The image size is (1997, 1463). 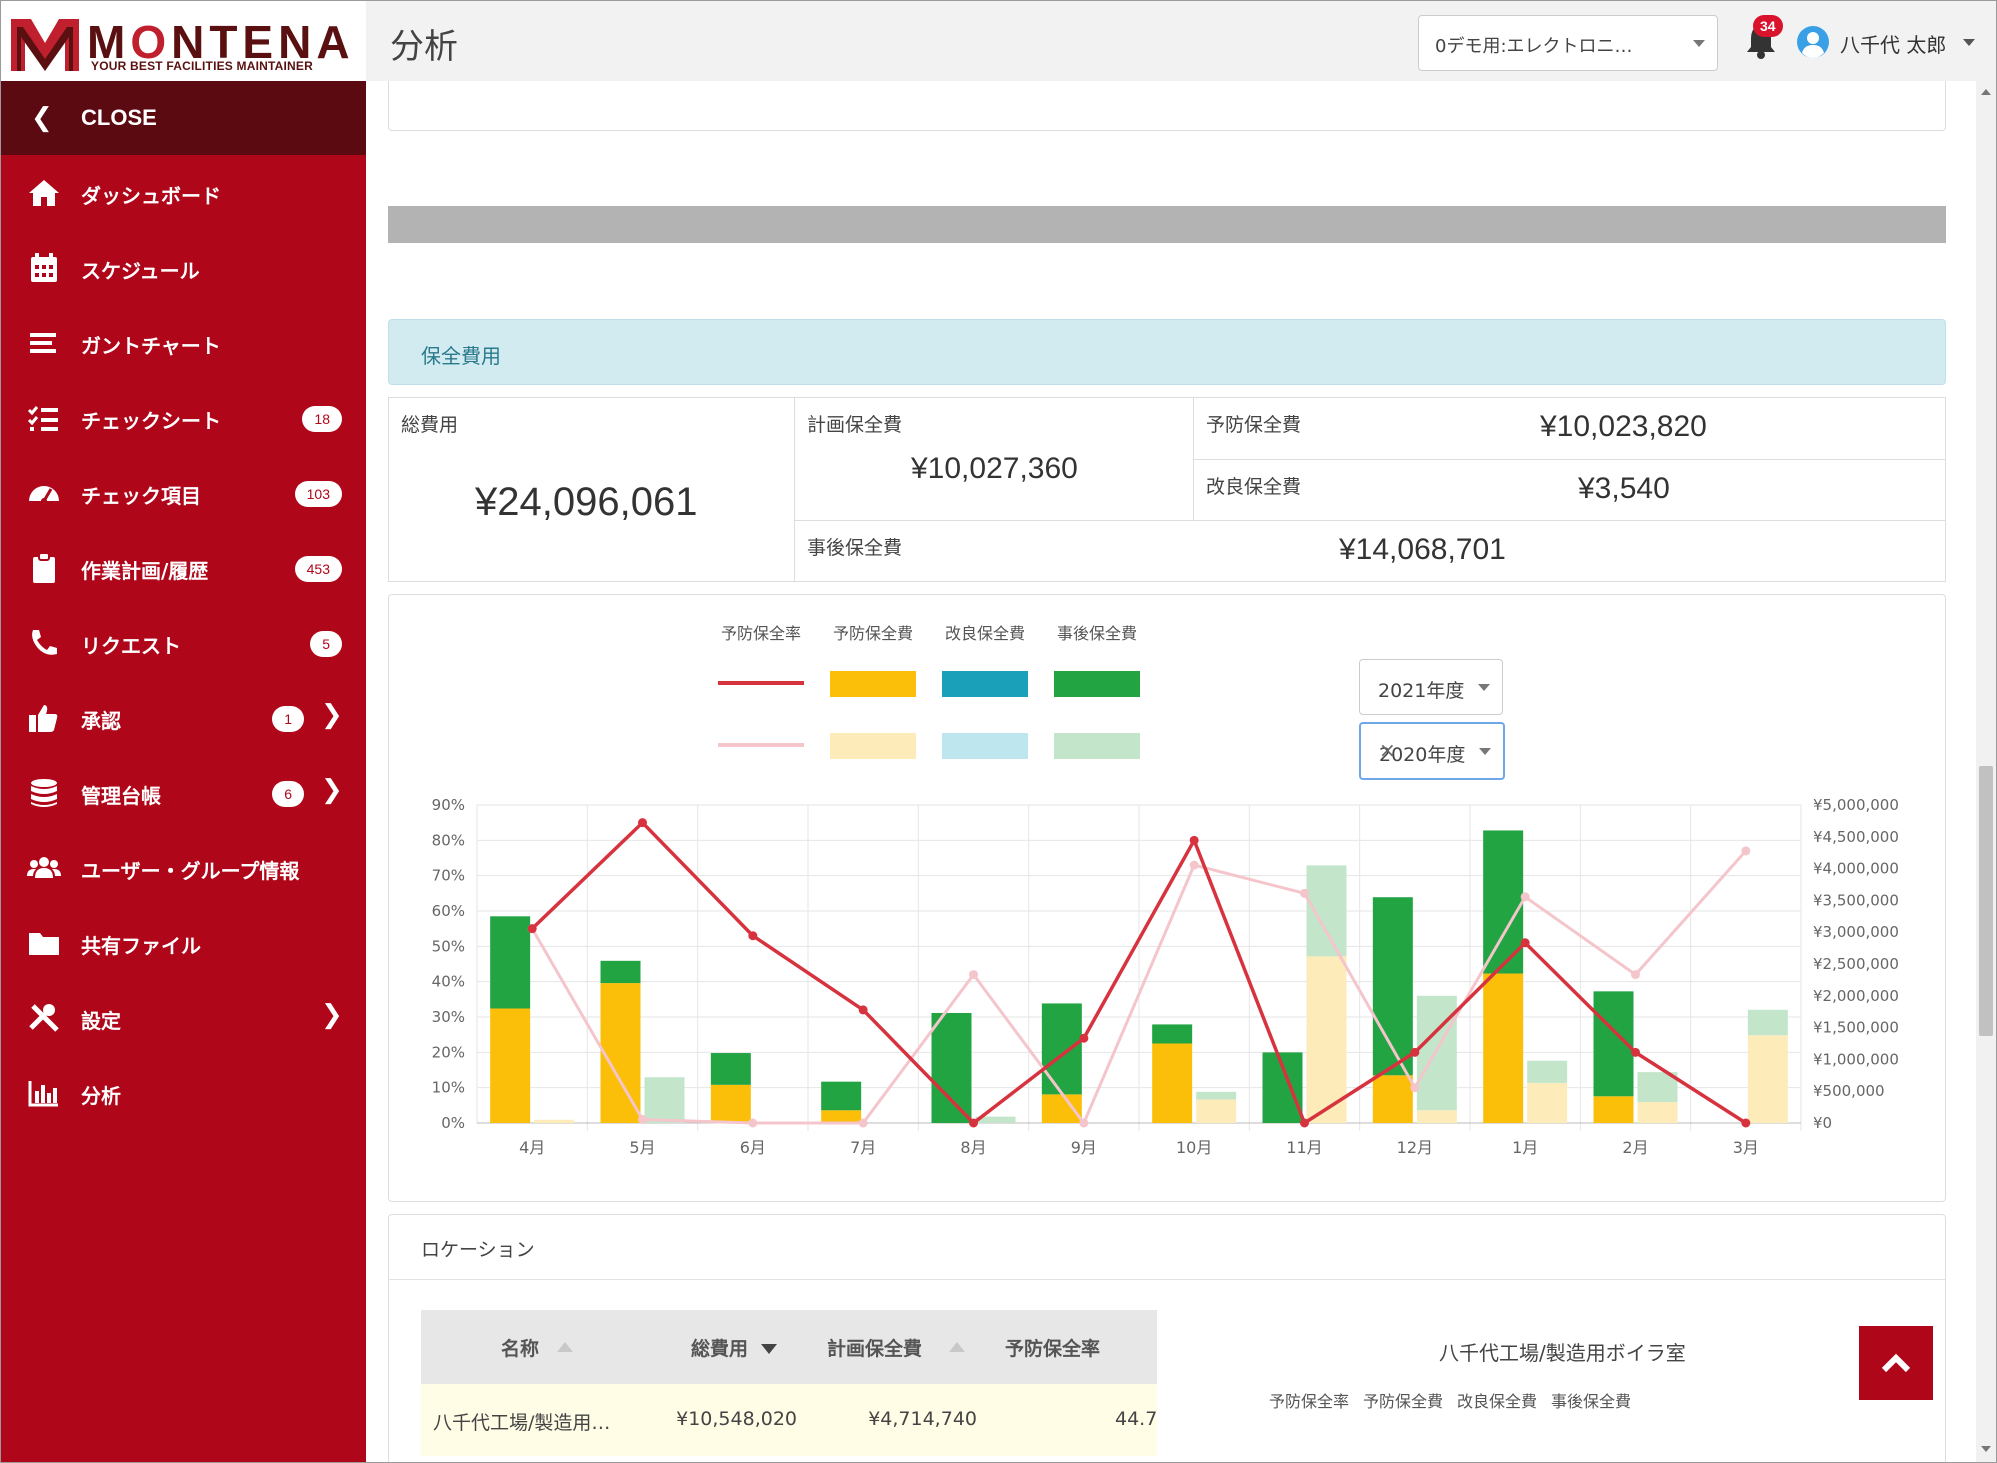 What do you see at coordinates (448, 911) in the screenshot?
I see `y-left-tick-label: 60%` at bounding box center [448, 911].